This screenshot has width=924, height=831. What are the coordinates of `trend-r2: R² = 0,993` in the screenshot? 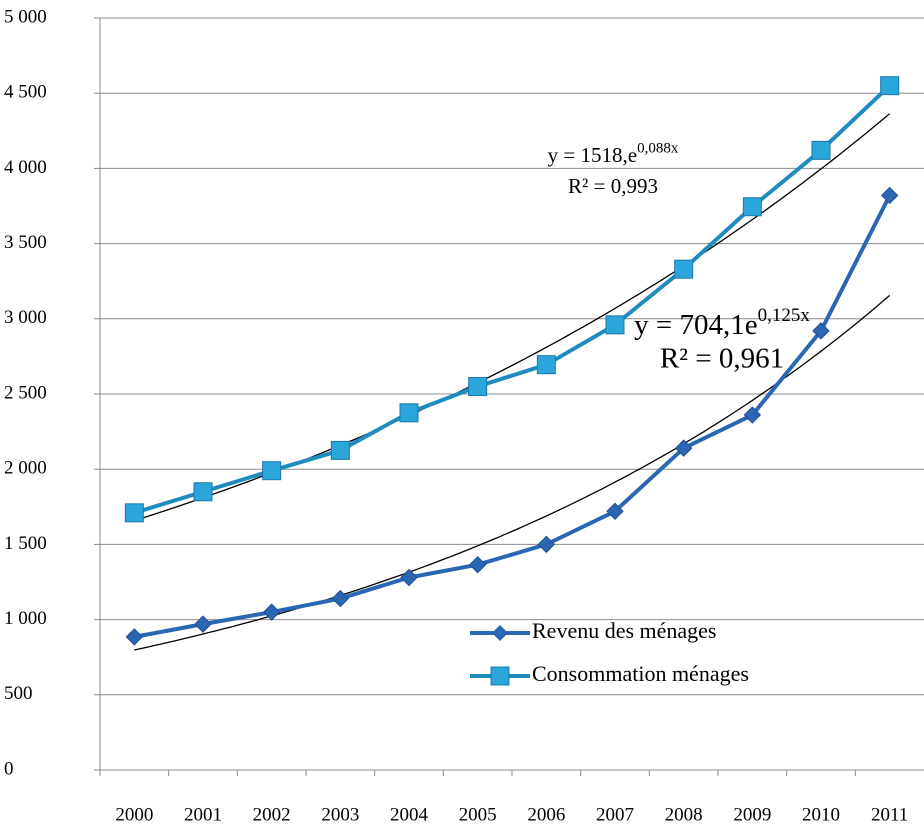 It's located at (613, 186).